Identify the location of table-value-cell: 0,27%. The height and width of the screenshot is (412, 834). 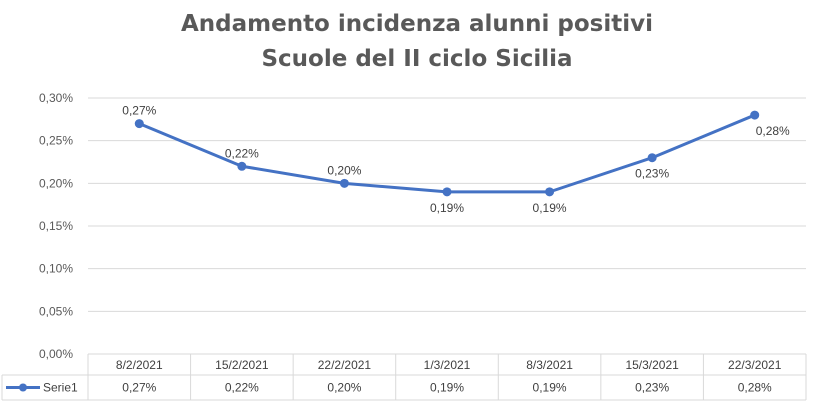
(139, 388).